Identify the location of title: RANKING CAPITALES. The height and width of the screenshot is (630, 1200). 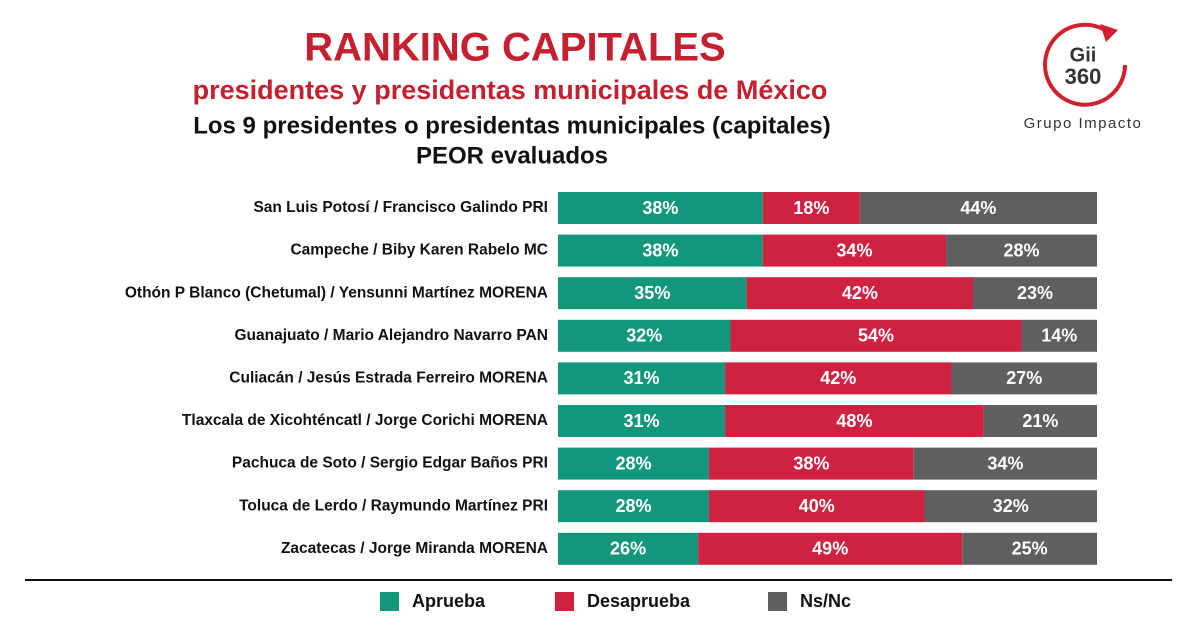
(514, 48).